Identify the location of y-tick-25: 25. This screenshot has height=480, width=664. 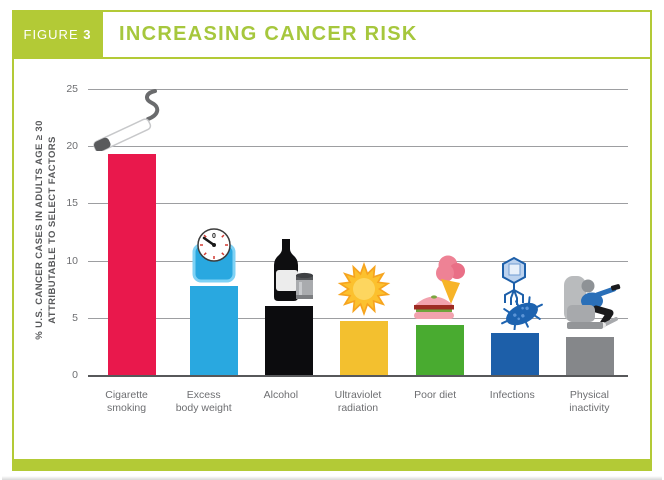
(72, 89).